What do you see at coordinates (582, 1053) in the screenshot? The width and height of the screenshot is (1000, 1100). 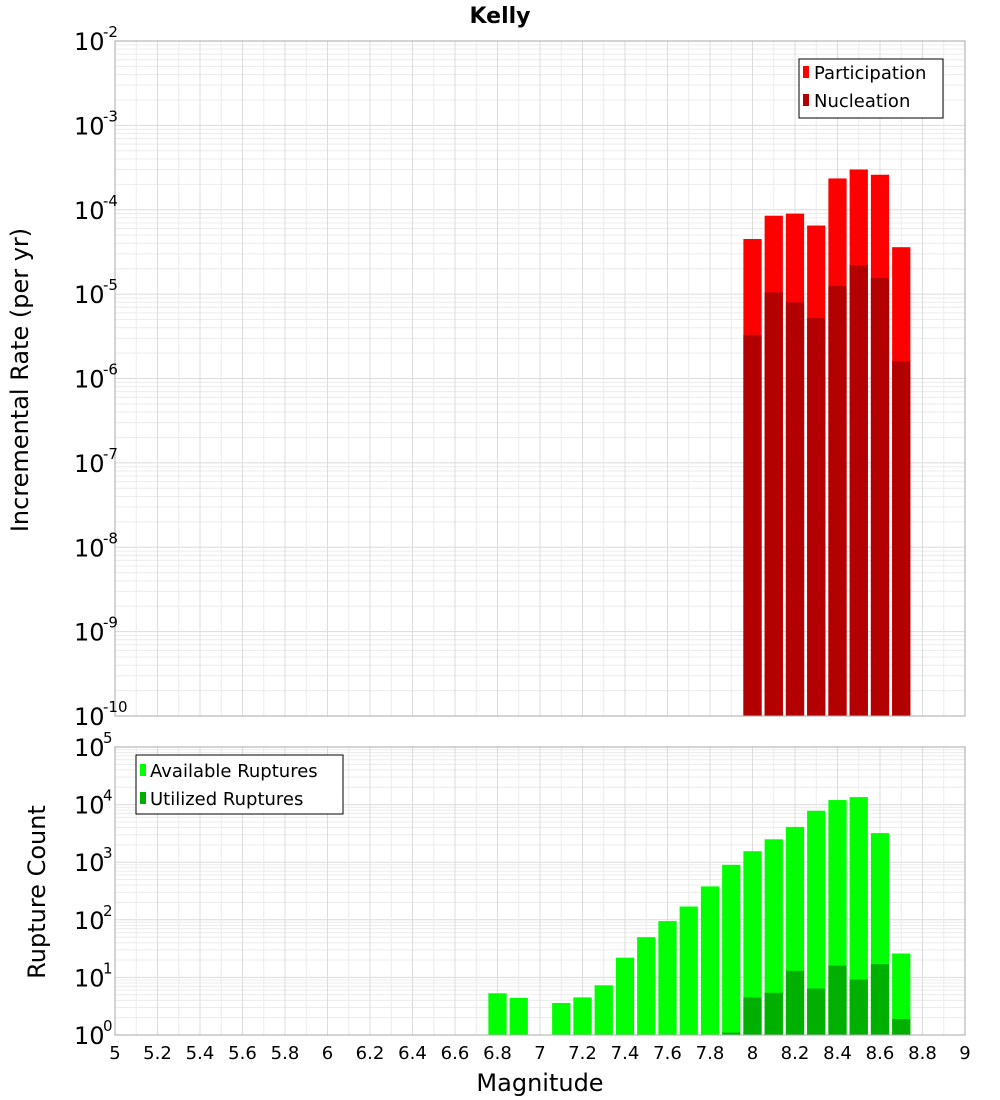 I see `x-tick-label: 7.2` at bounding box center [582, 1053].